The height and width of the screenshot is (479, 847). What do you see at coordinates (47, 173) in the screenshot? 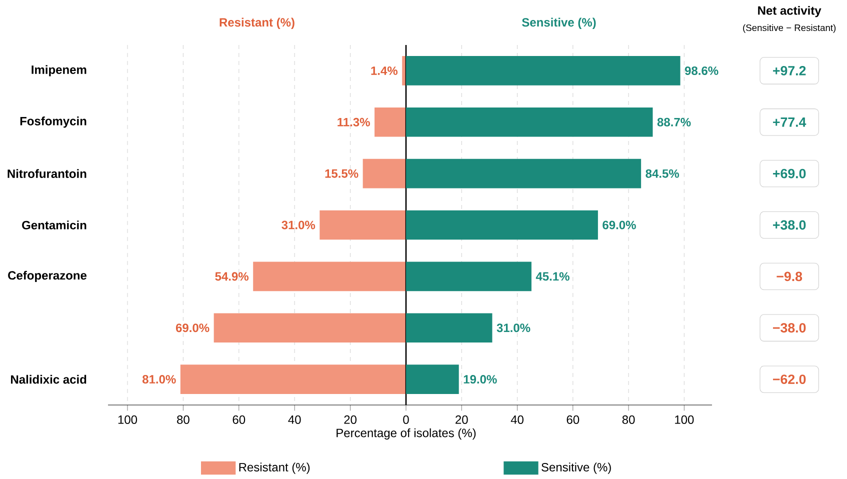
I see `y-tick-label: Nitrofurantoin` at bounding box center [47, 173].